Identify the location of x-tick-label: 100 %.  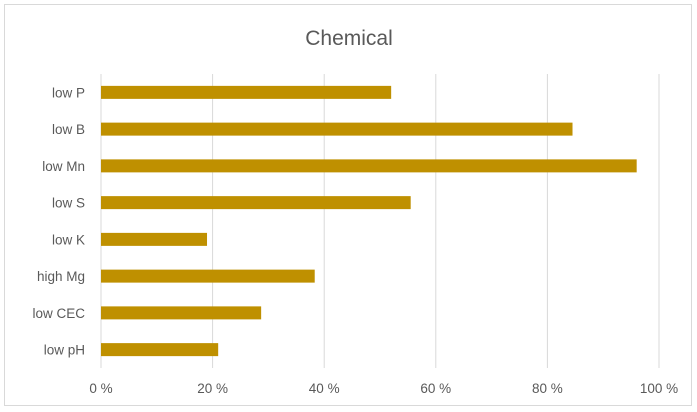
(659, 388).